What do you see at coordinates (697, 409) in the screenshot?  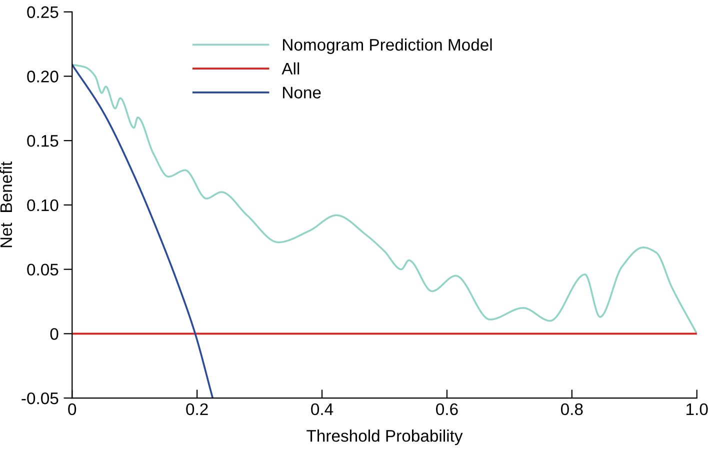 I see `x-tick-label: 1.0` at bounding box center [697, 409].